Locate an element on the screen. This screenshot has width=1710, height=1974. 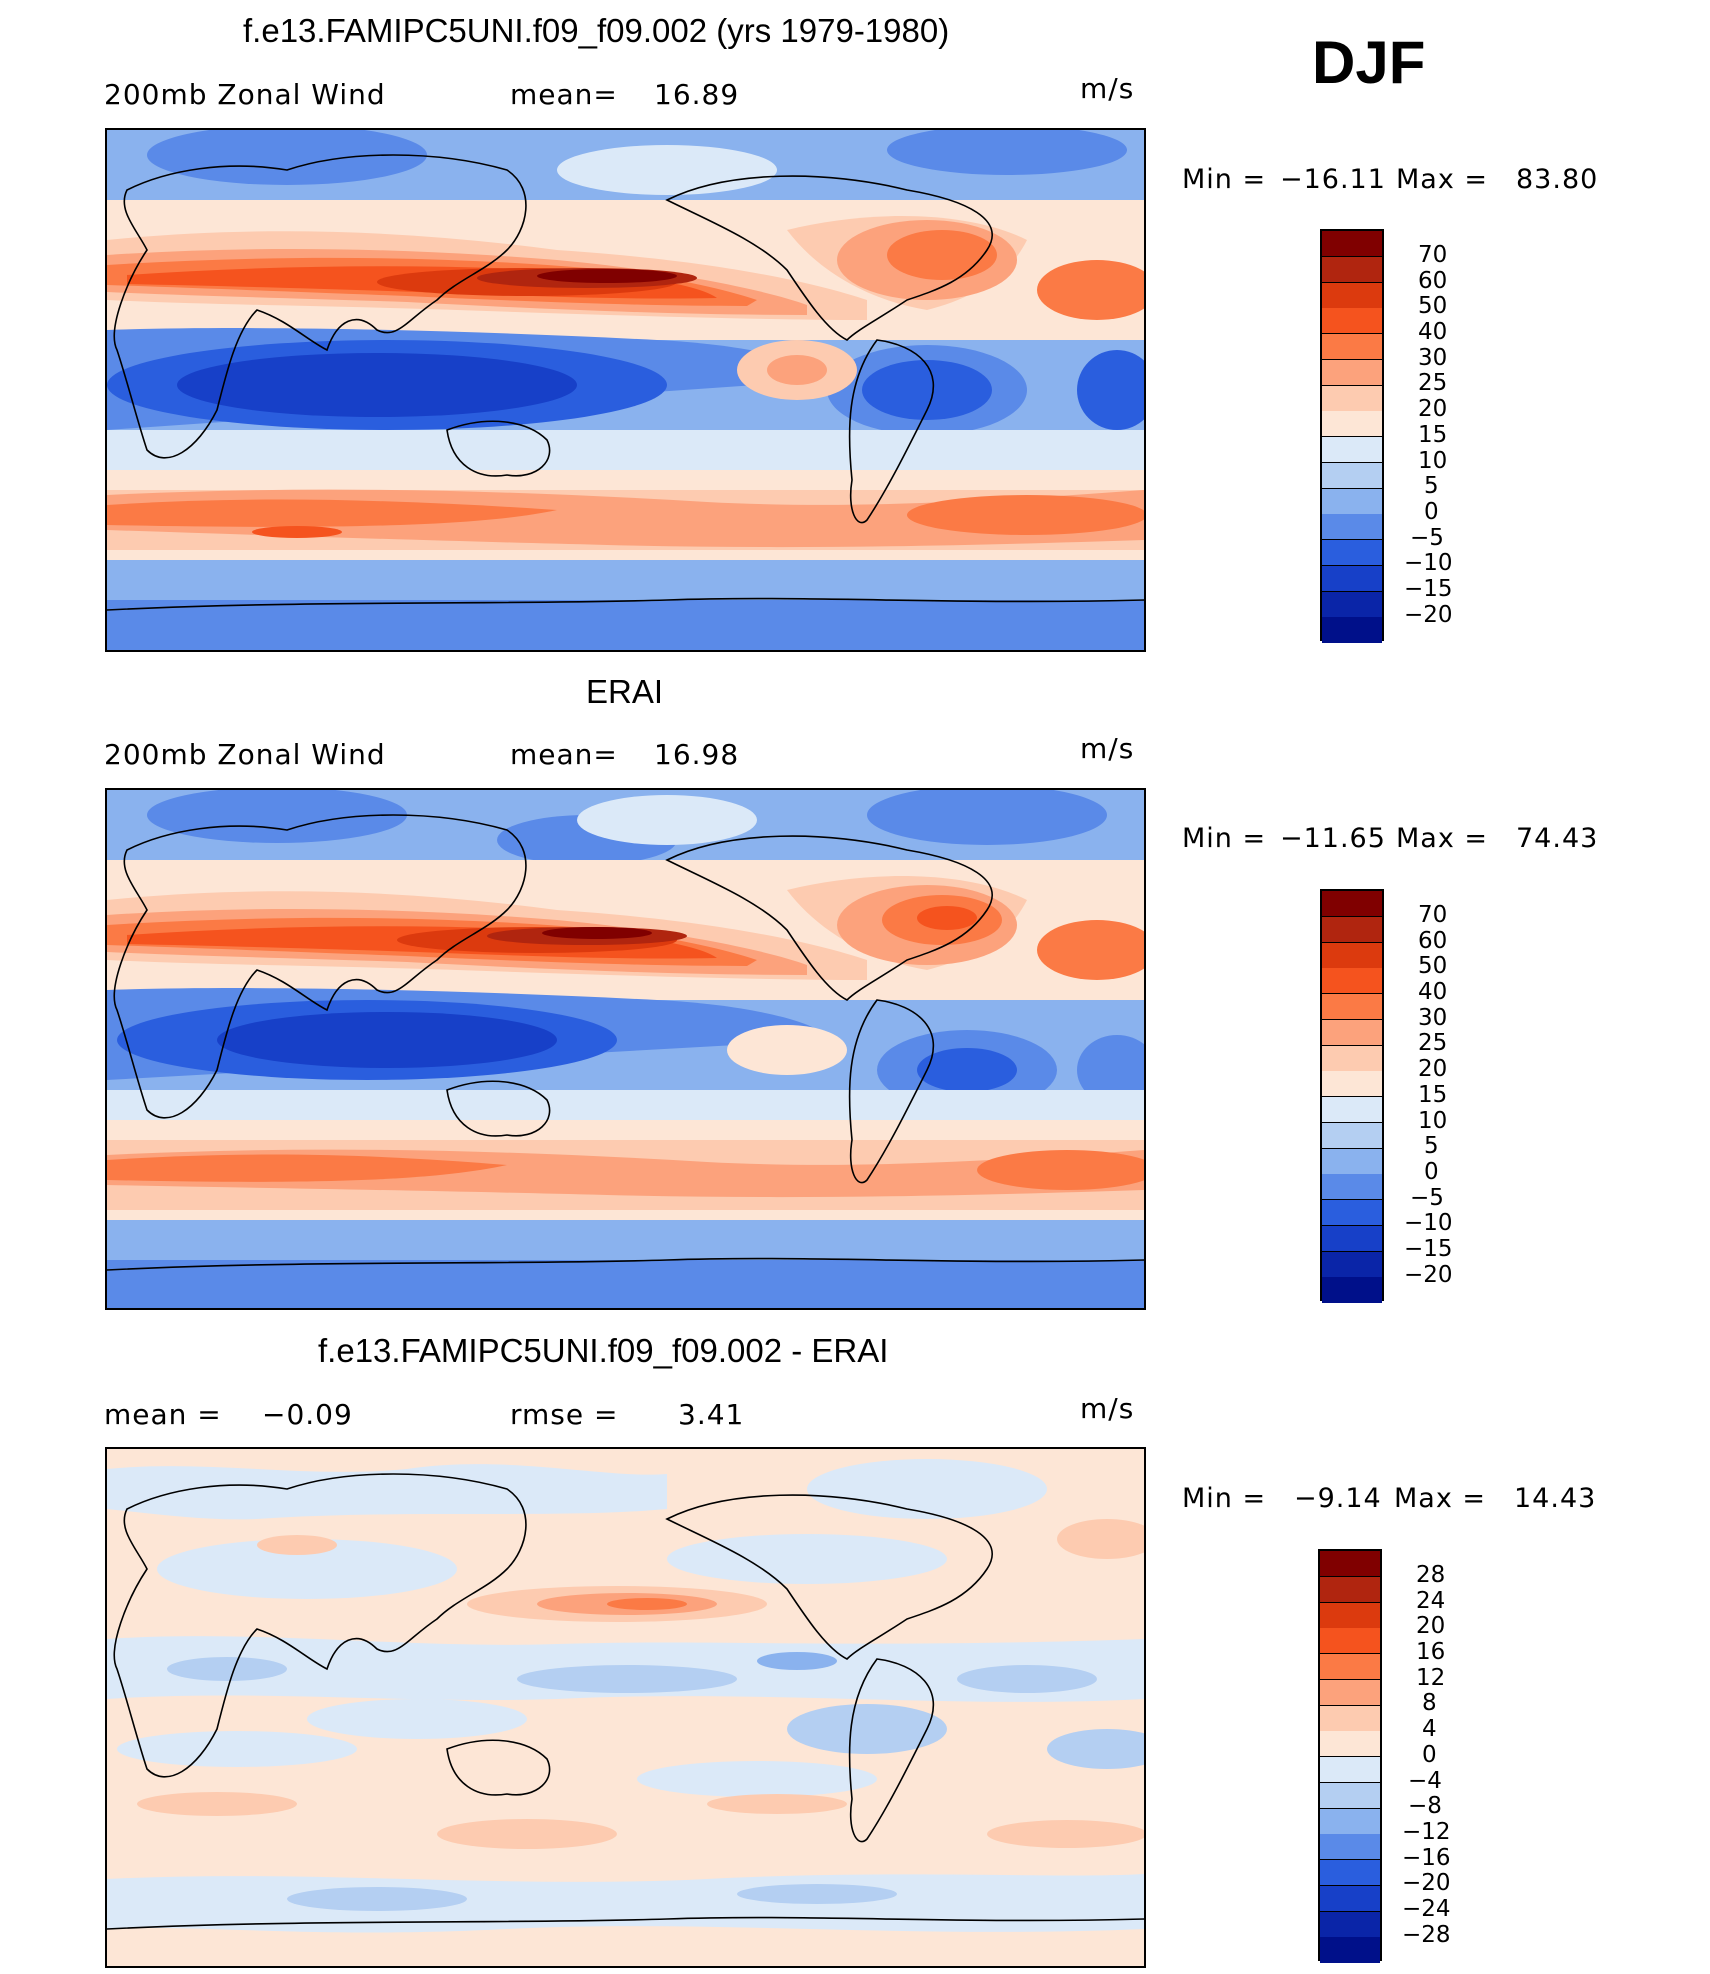
panel2-title: ERAI is located at coordinates (625, 691).